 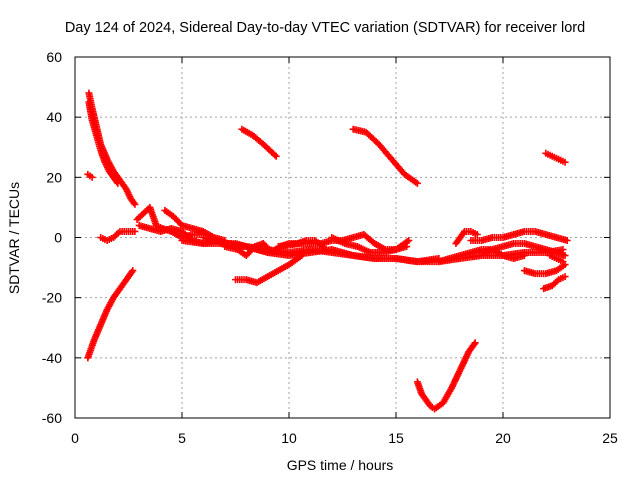 I want to click on y-tick-label: 0, so click(x=58, y=238).